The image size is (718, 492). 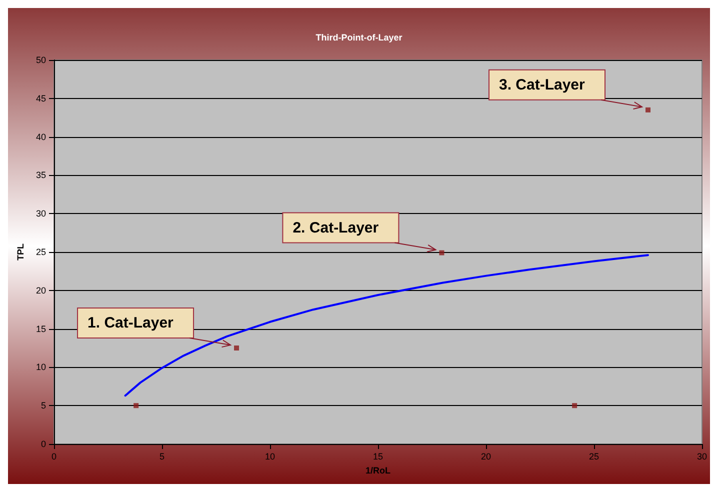 What do you see at coordinates (41, 60) in the screenshot?
I see `y-tick-label: 50` at bounding box center [41, 60].